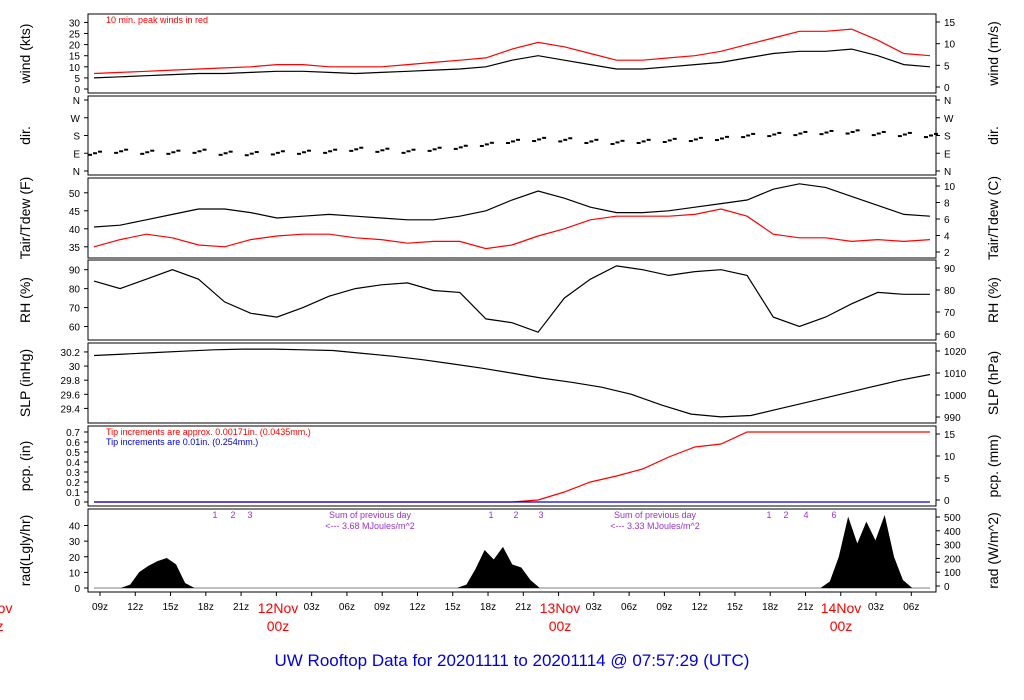 This screenshot has width=1024, height=700. What do you see at coordinates (947, 253) in the screenshot?
I see `y-tick-label-right: 2` at bounding box center [947, 253].